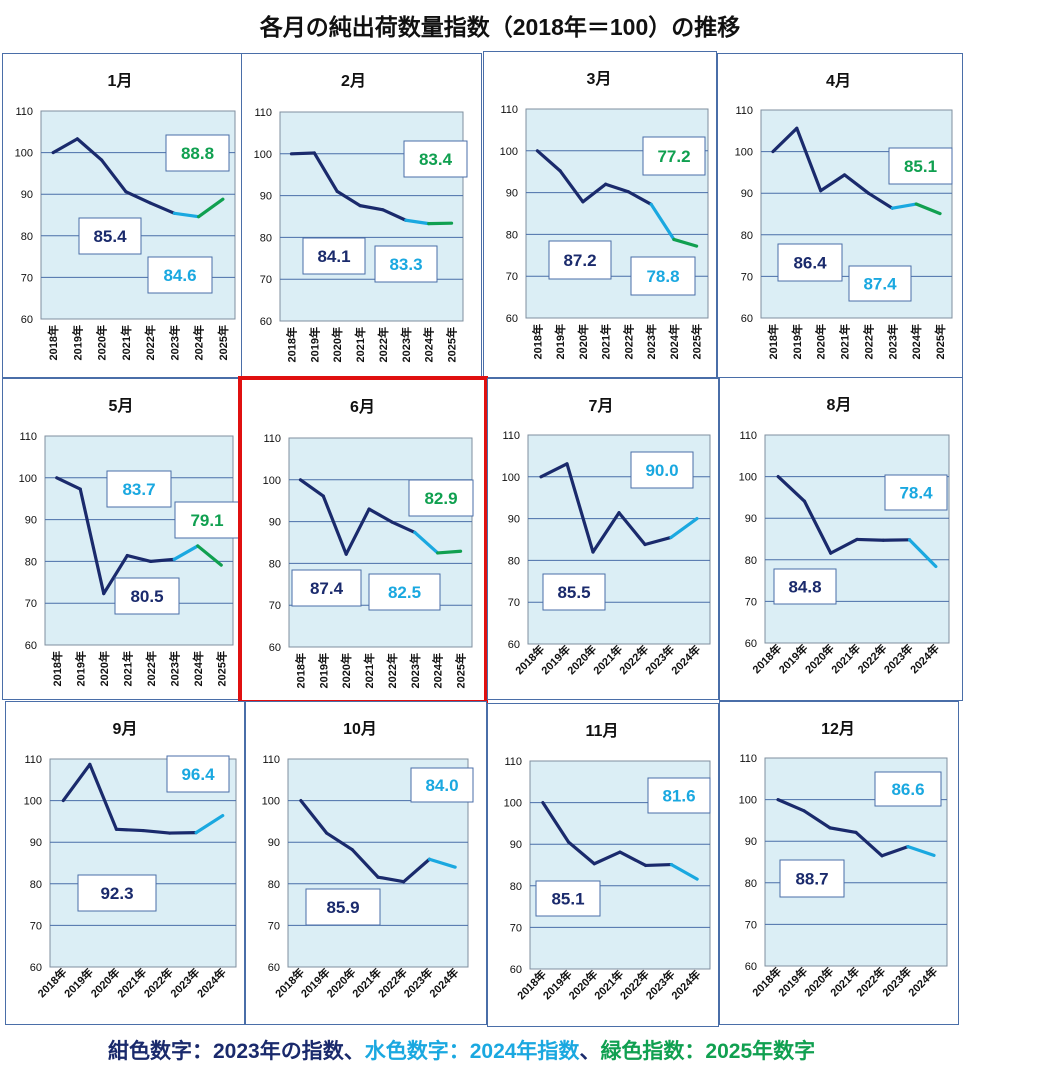 This screenshot has height=1084, width=1037. I want to click on y-tick-label: 70, so click(751, 925).